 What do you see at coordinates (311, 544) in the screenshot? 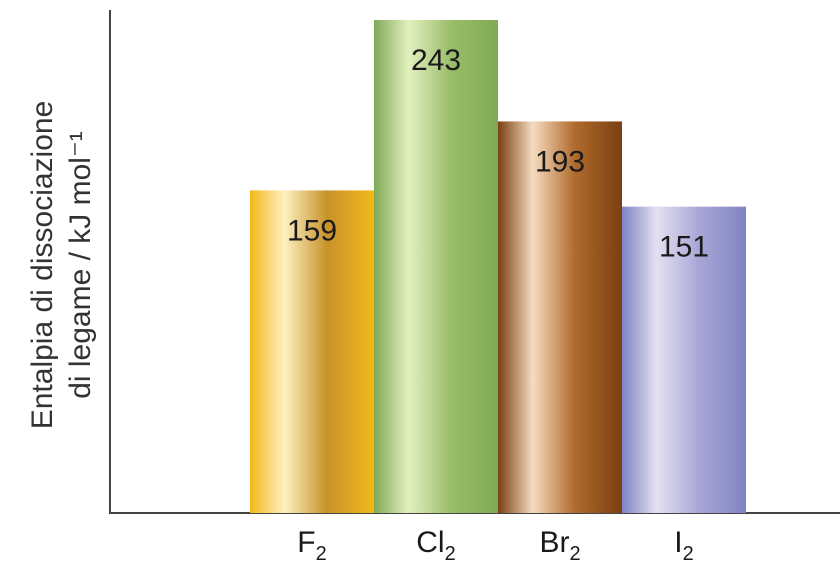
I see `category-label-f2: F2` at bounding box center [311, 544].